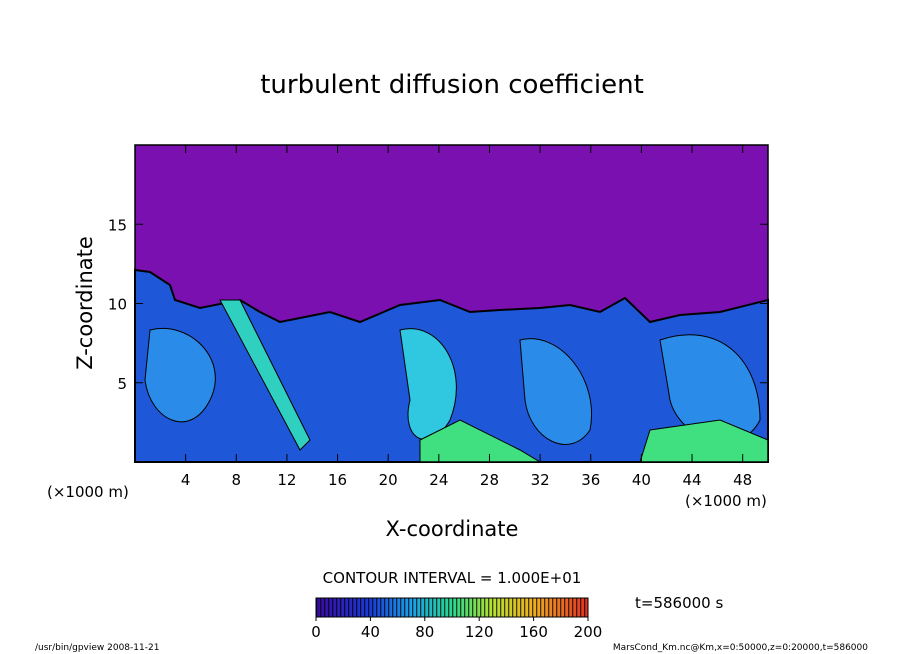 This screenshot has height=654, width=904. What do you see at coordinates (533, 632) in the screenshot?
I see `colorbar-tick-label: 160` at bounding box center [533, 632].